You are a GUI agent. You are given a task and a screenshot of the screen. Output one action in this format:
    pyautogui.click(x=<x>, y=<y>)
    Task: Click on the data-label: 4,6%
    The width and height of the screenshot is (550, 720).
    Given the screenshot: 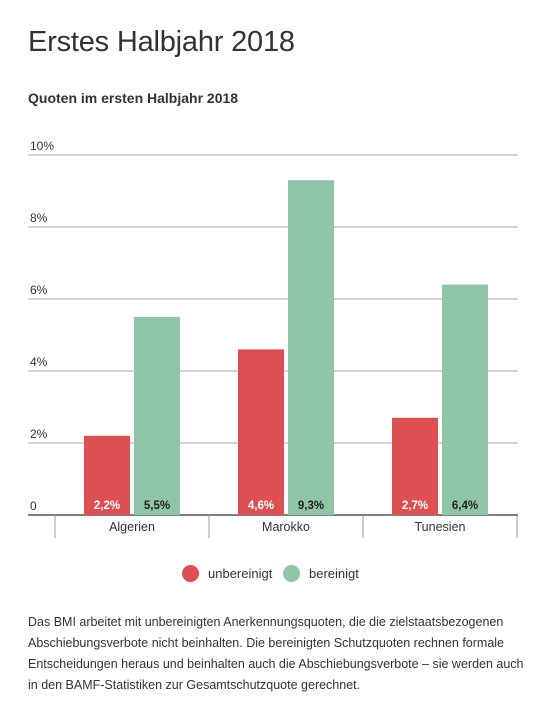 What is the action you would take?
    pyautogui.click(x=261, y=506)
    